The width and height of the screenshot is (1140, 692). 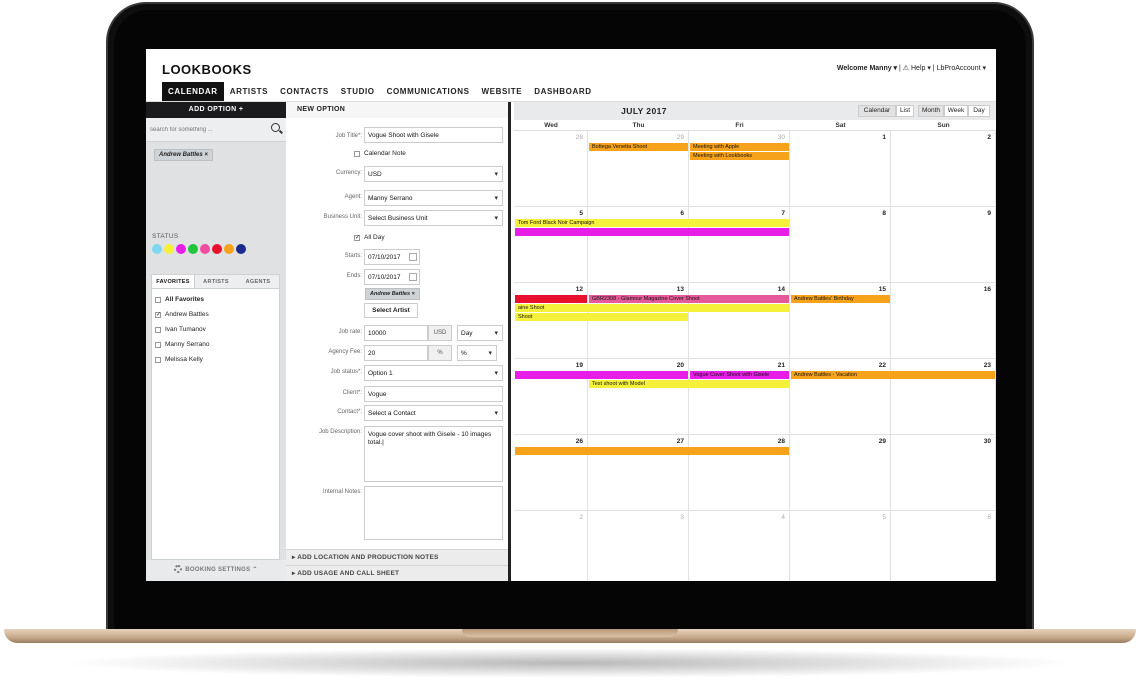 What do you see at coordinates (867, 68) in the screenshot?
I see `welcome-user: Welcome Manny ▾` at bounding box center [867, 68].